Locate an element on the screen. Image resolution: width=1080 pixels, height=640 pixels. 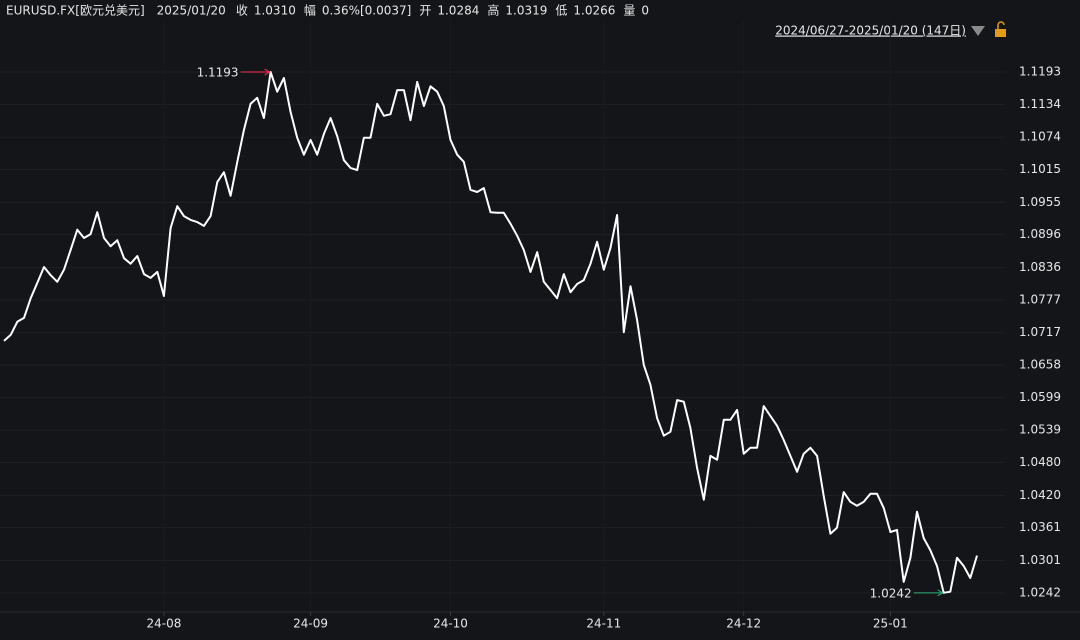
y-tick-label: 1.0955 is located at coordinates (1040, 202).